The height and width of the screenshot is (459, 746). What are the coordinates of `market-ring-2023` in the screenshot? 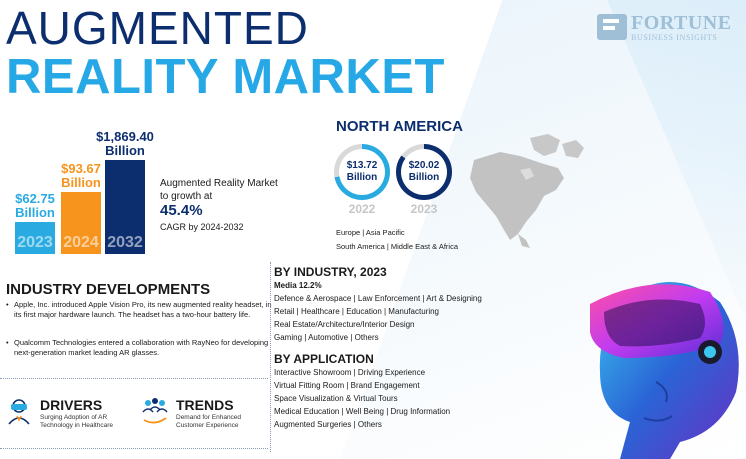 It's located at (424, 172).